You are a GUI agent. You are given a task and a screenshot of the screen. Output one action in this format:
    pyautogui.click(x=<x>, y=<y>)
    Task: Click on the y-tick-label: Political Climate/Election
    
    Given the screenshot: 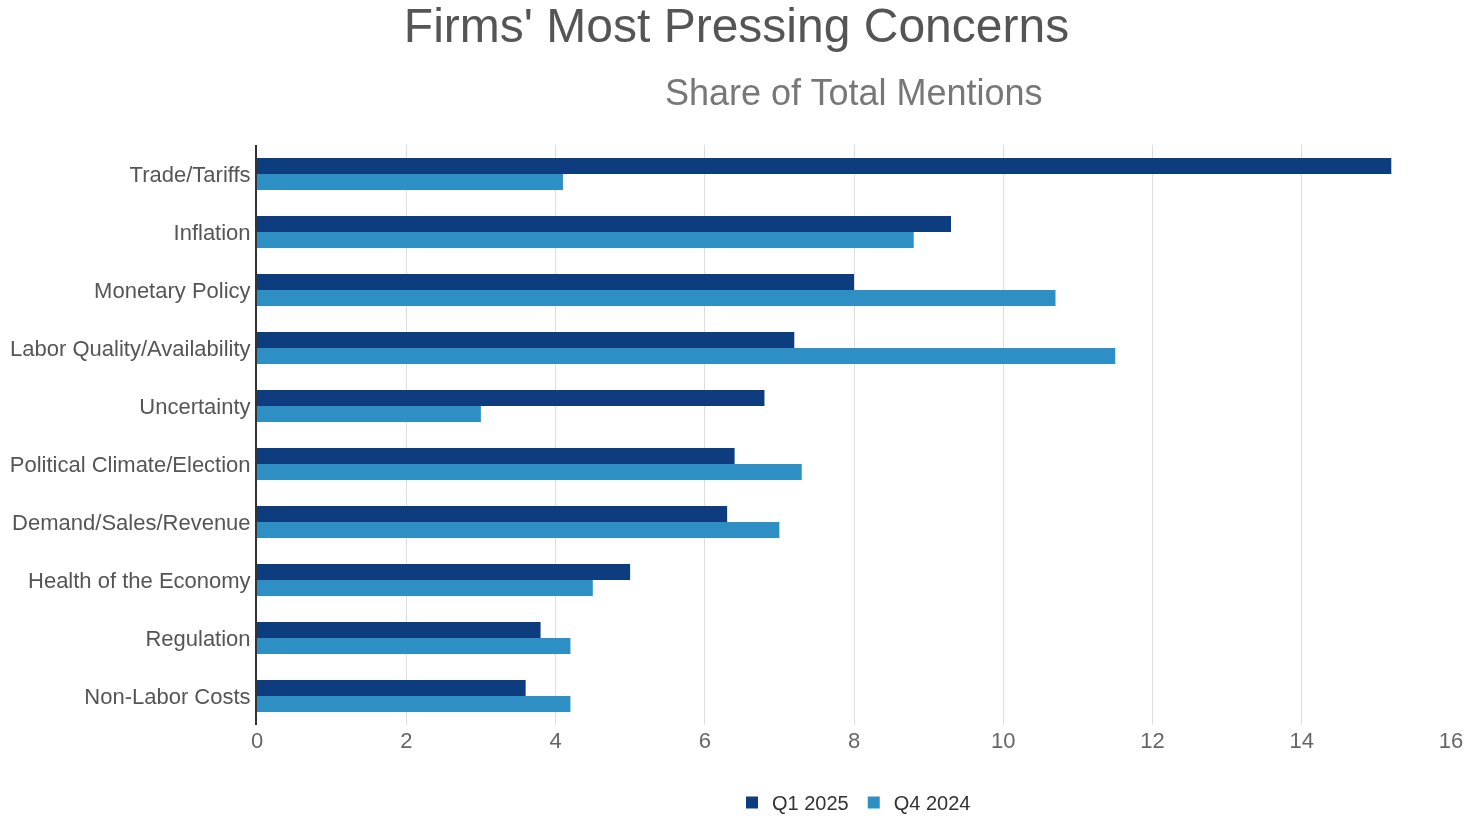 What is the action you would take?
    pyautogui.click(x=130, y=464)
    